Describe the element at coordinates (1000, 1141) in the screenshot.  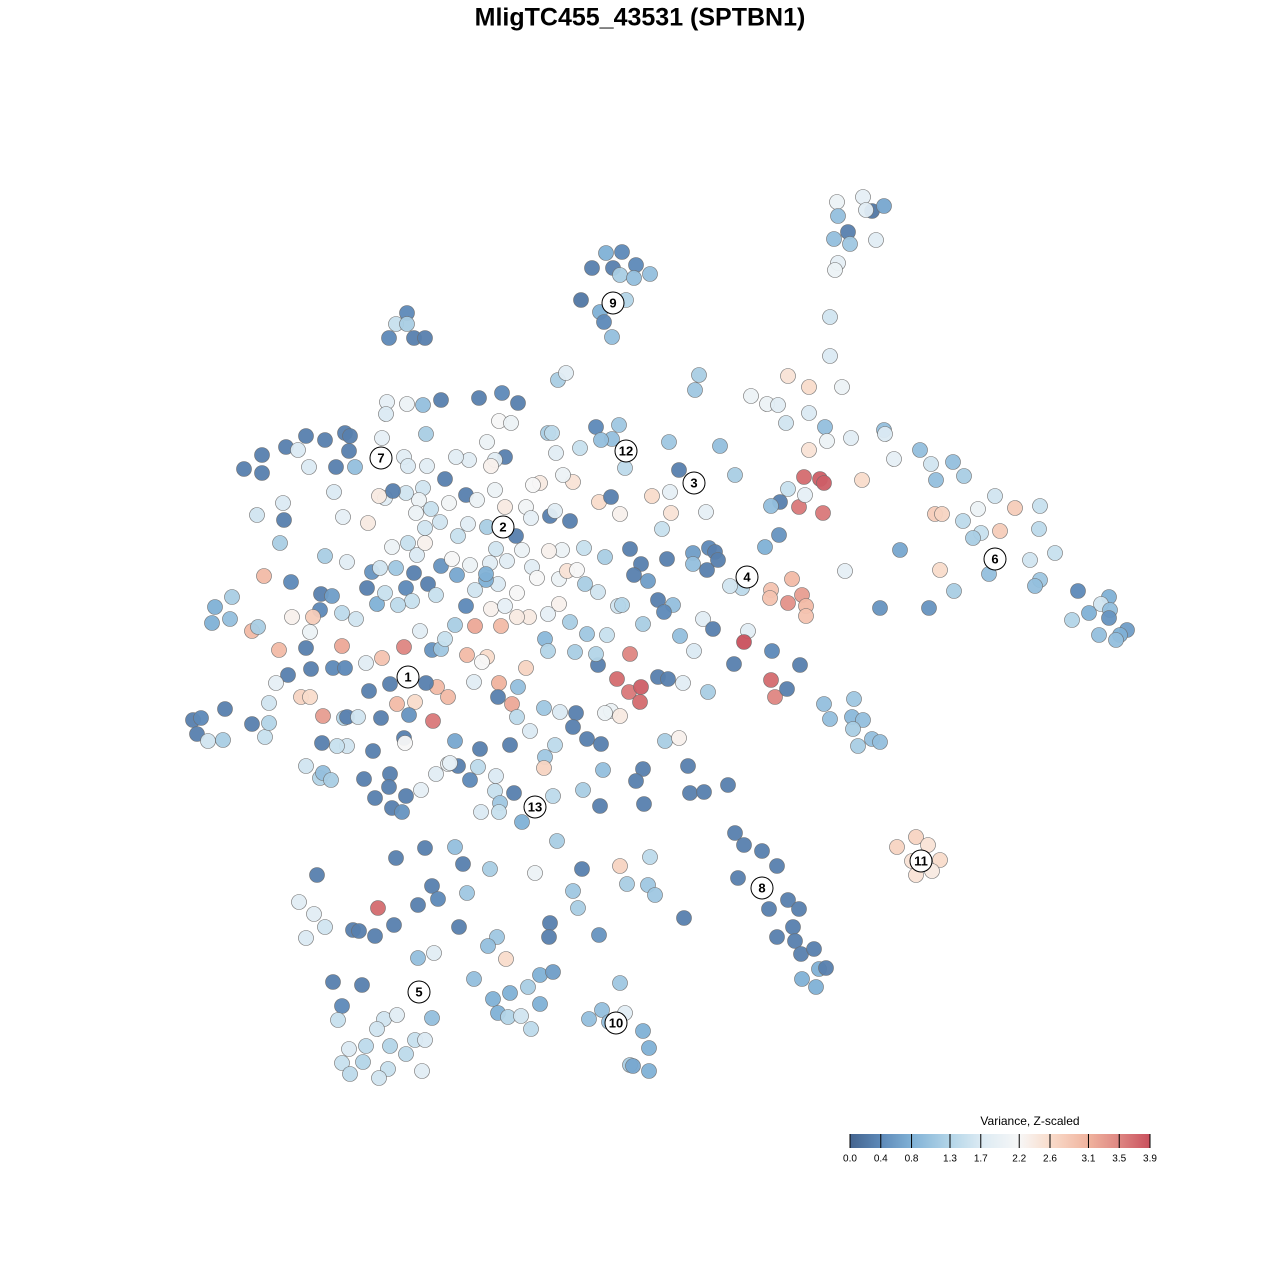
I see `colorbar` at that location.